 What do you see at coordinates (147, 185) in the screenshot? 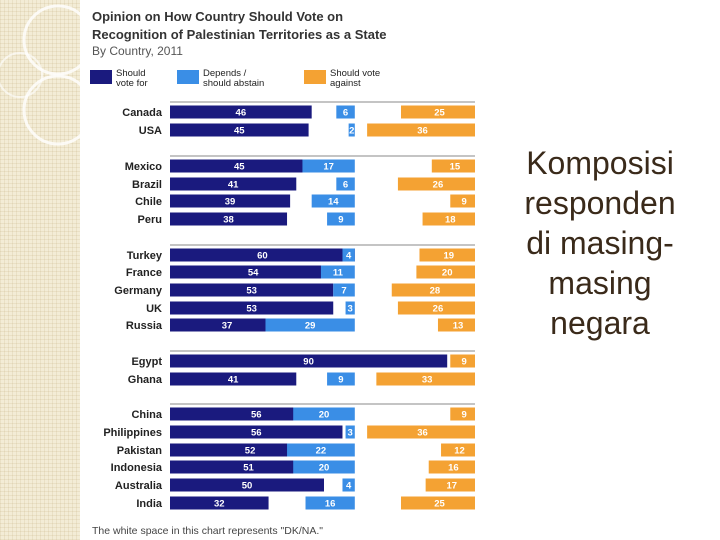
I see `category-label-brazil: Brazil` at bounding box center [147, 185].